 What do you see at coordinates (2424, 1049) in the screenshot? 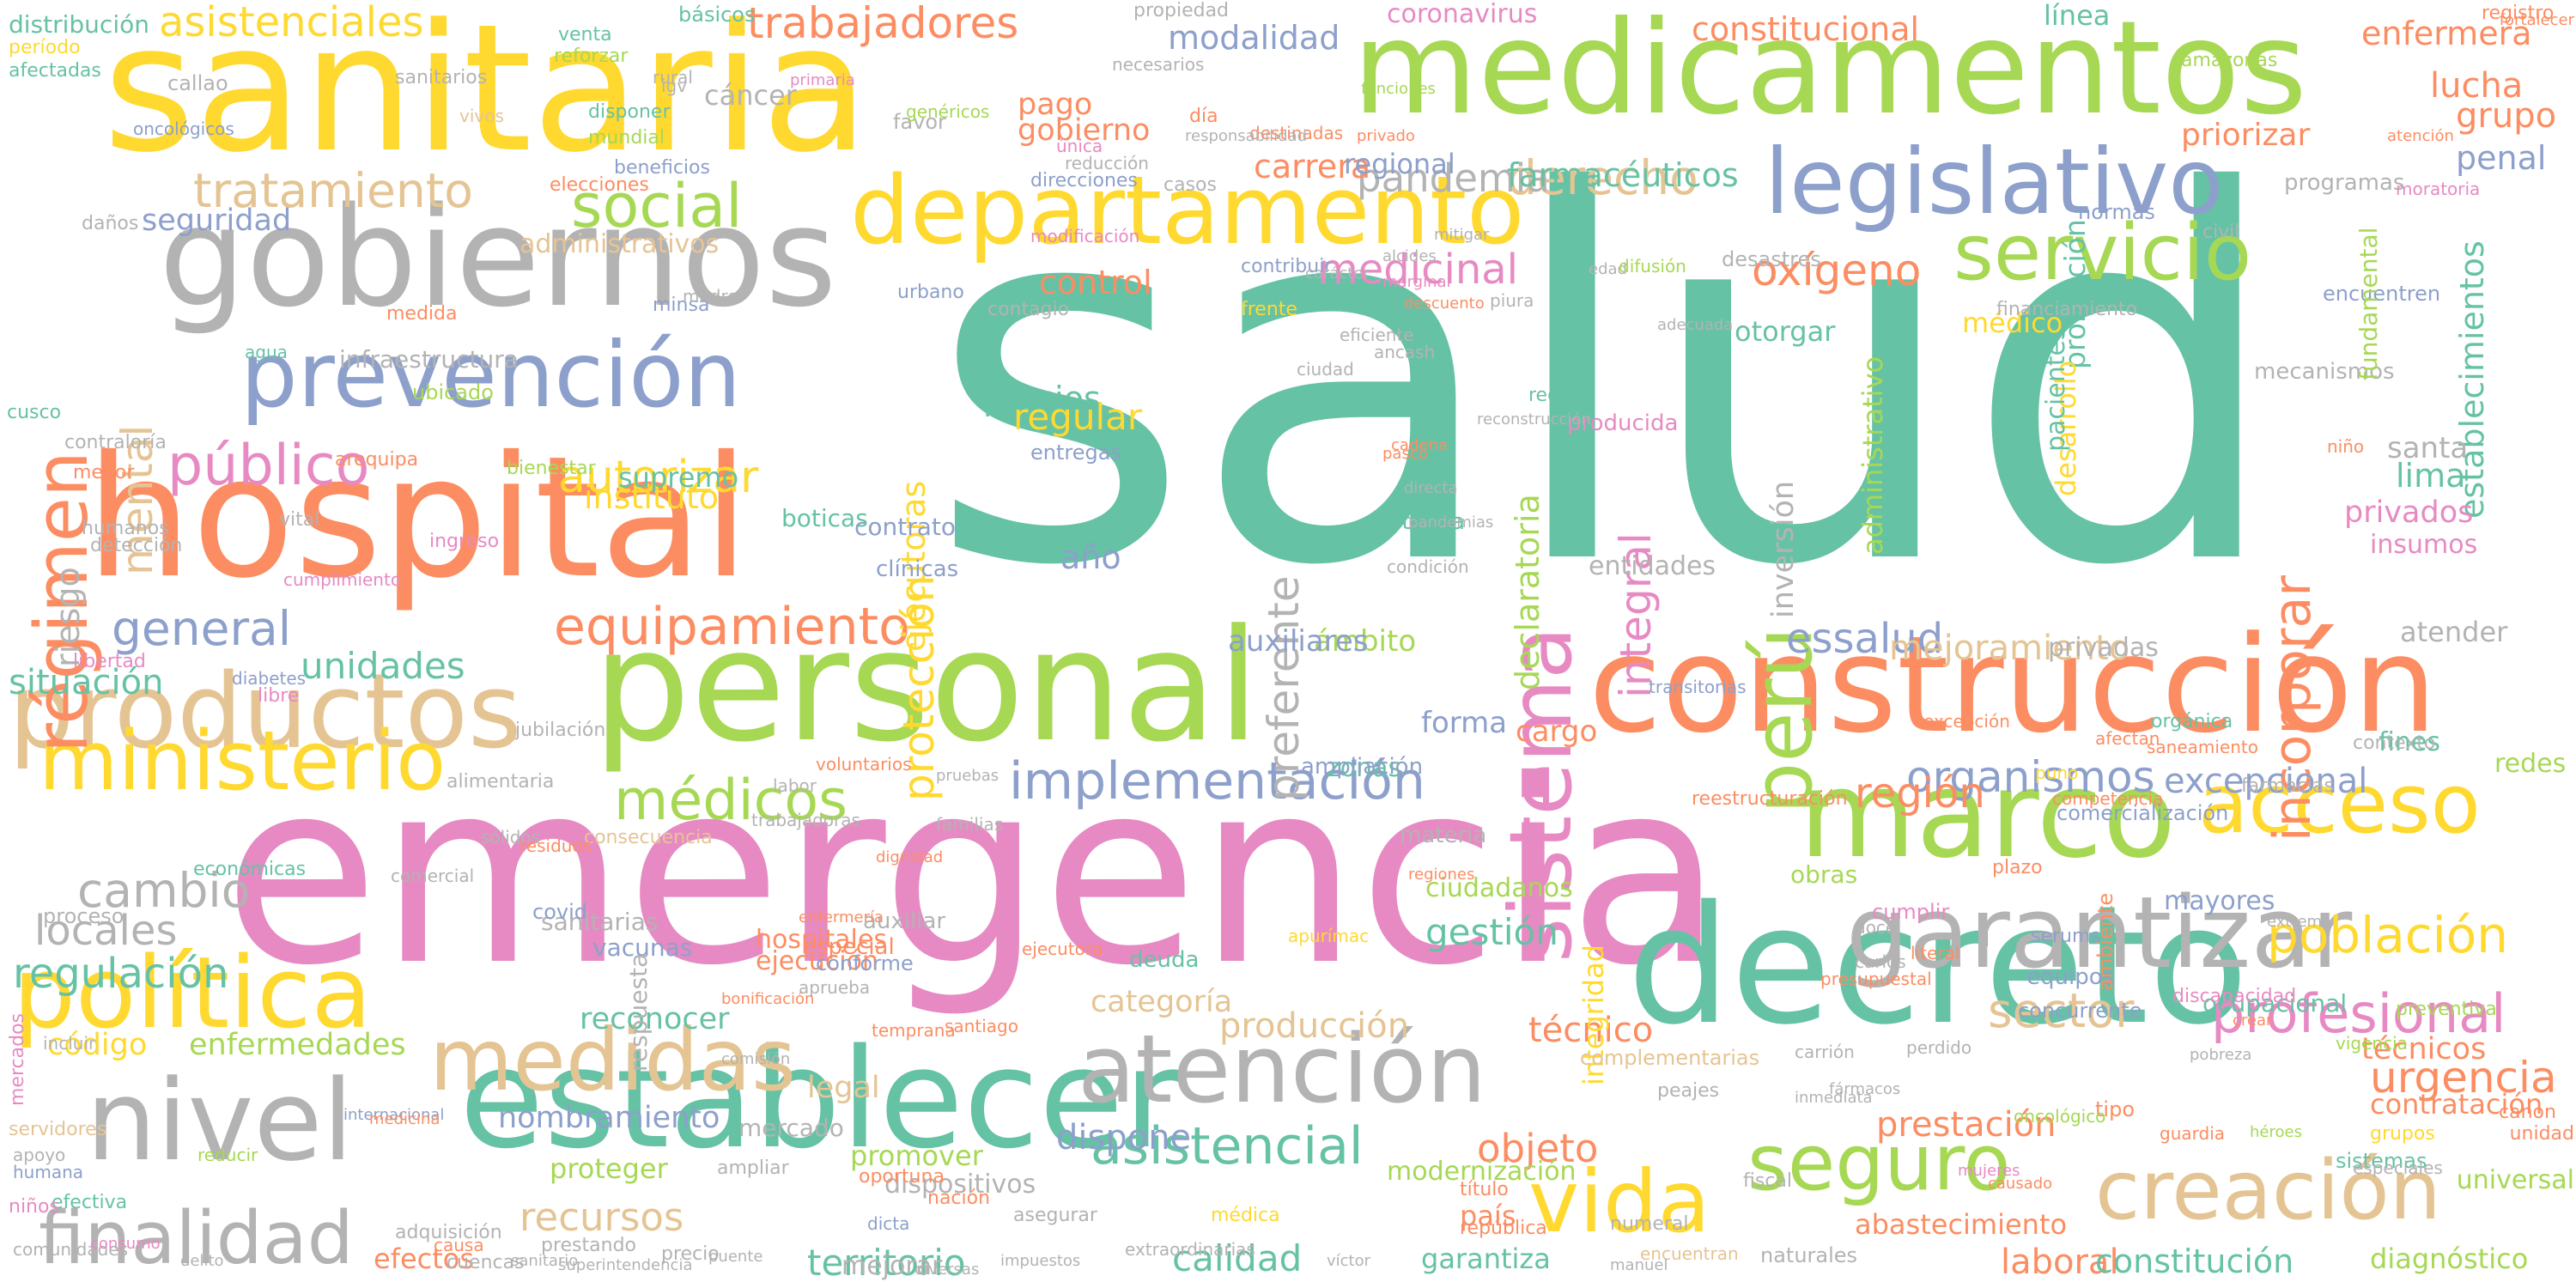
I see `word-tecnicos: técnicos` at bounding box center [2424, 1049].